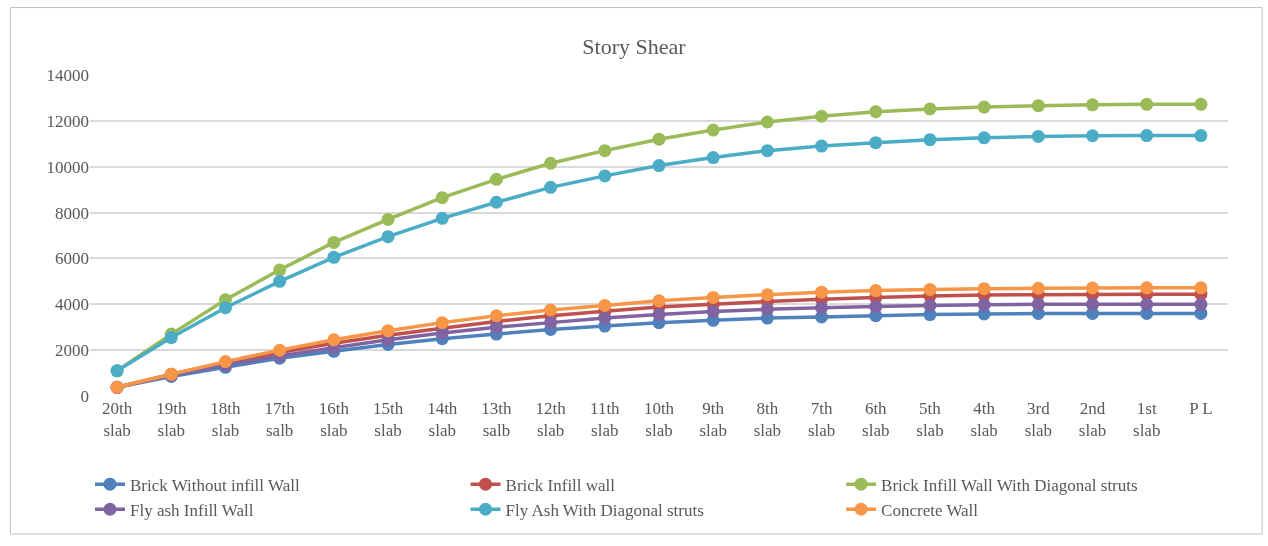  I want to click on y-tick-label: 10000, so click(67, 167).